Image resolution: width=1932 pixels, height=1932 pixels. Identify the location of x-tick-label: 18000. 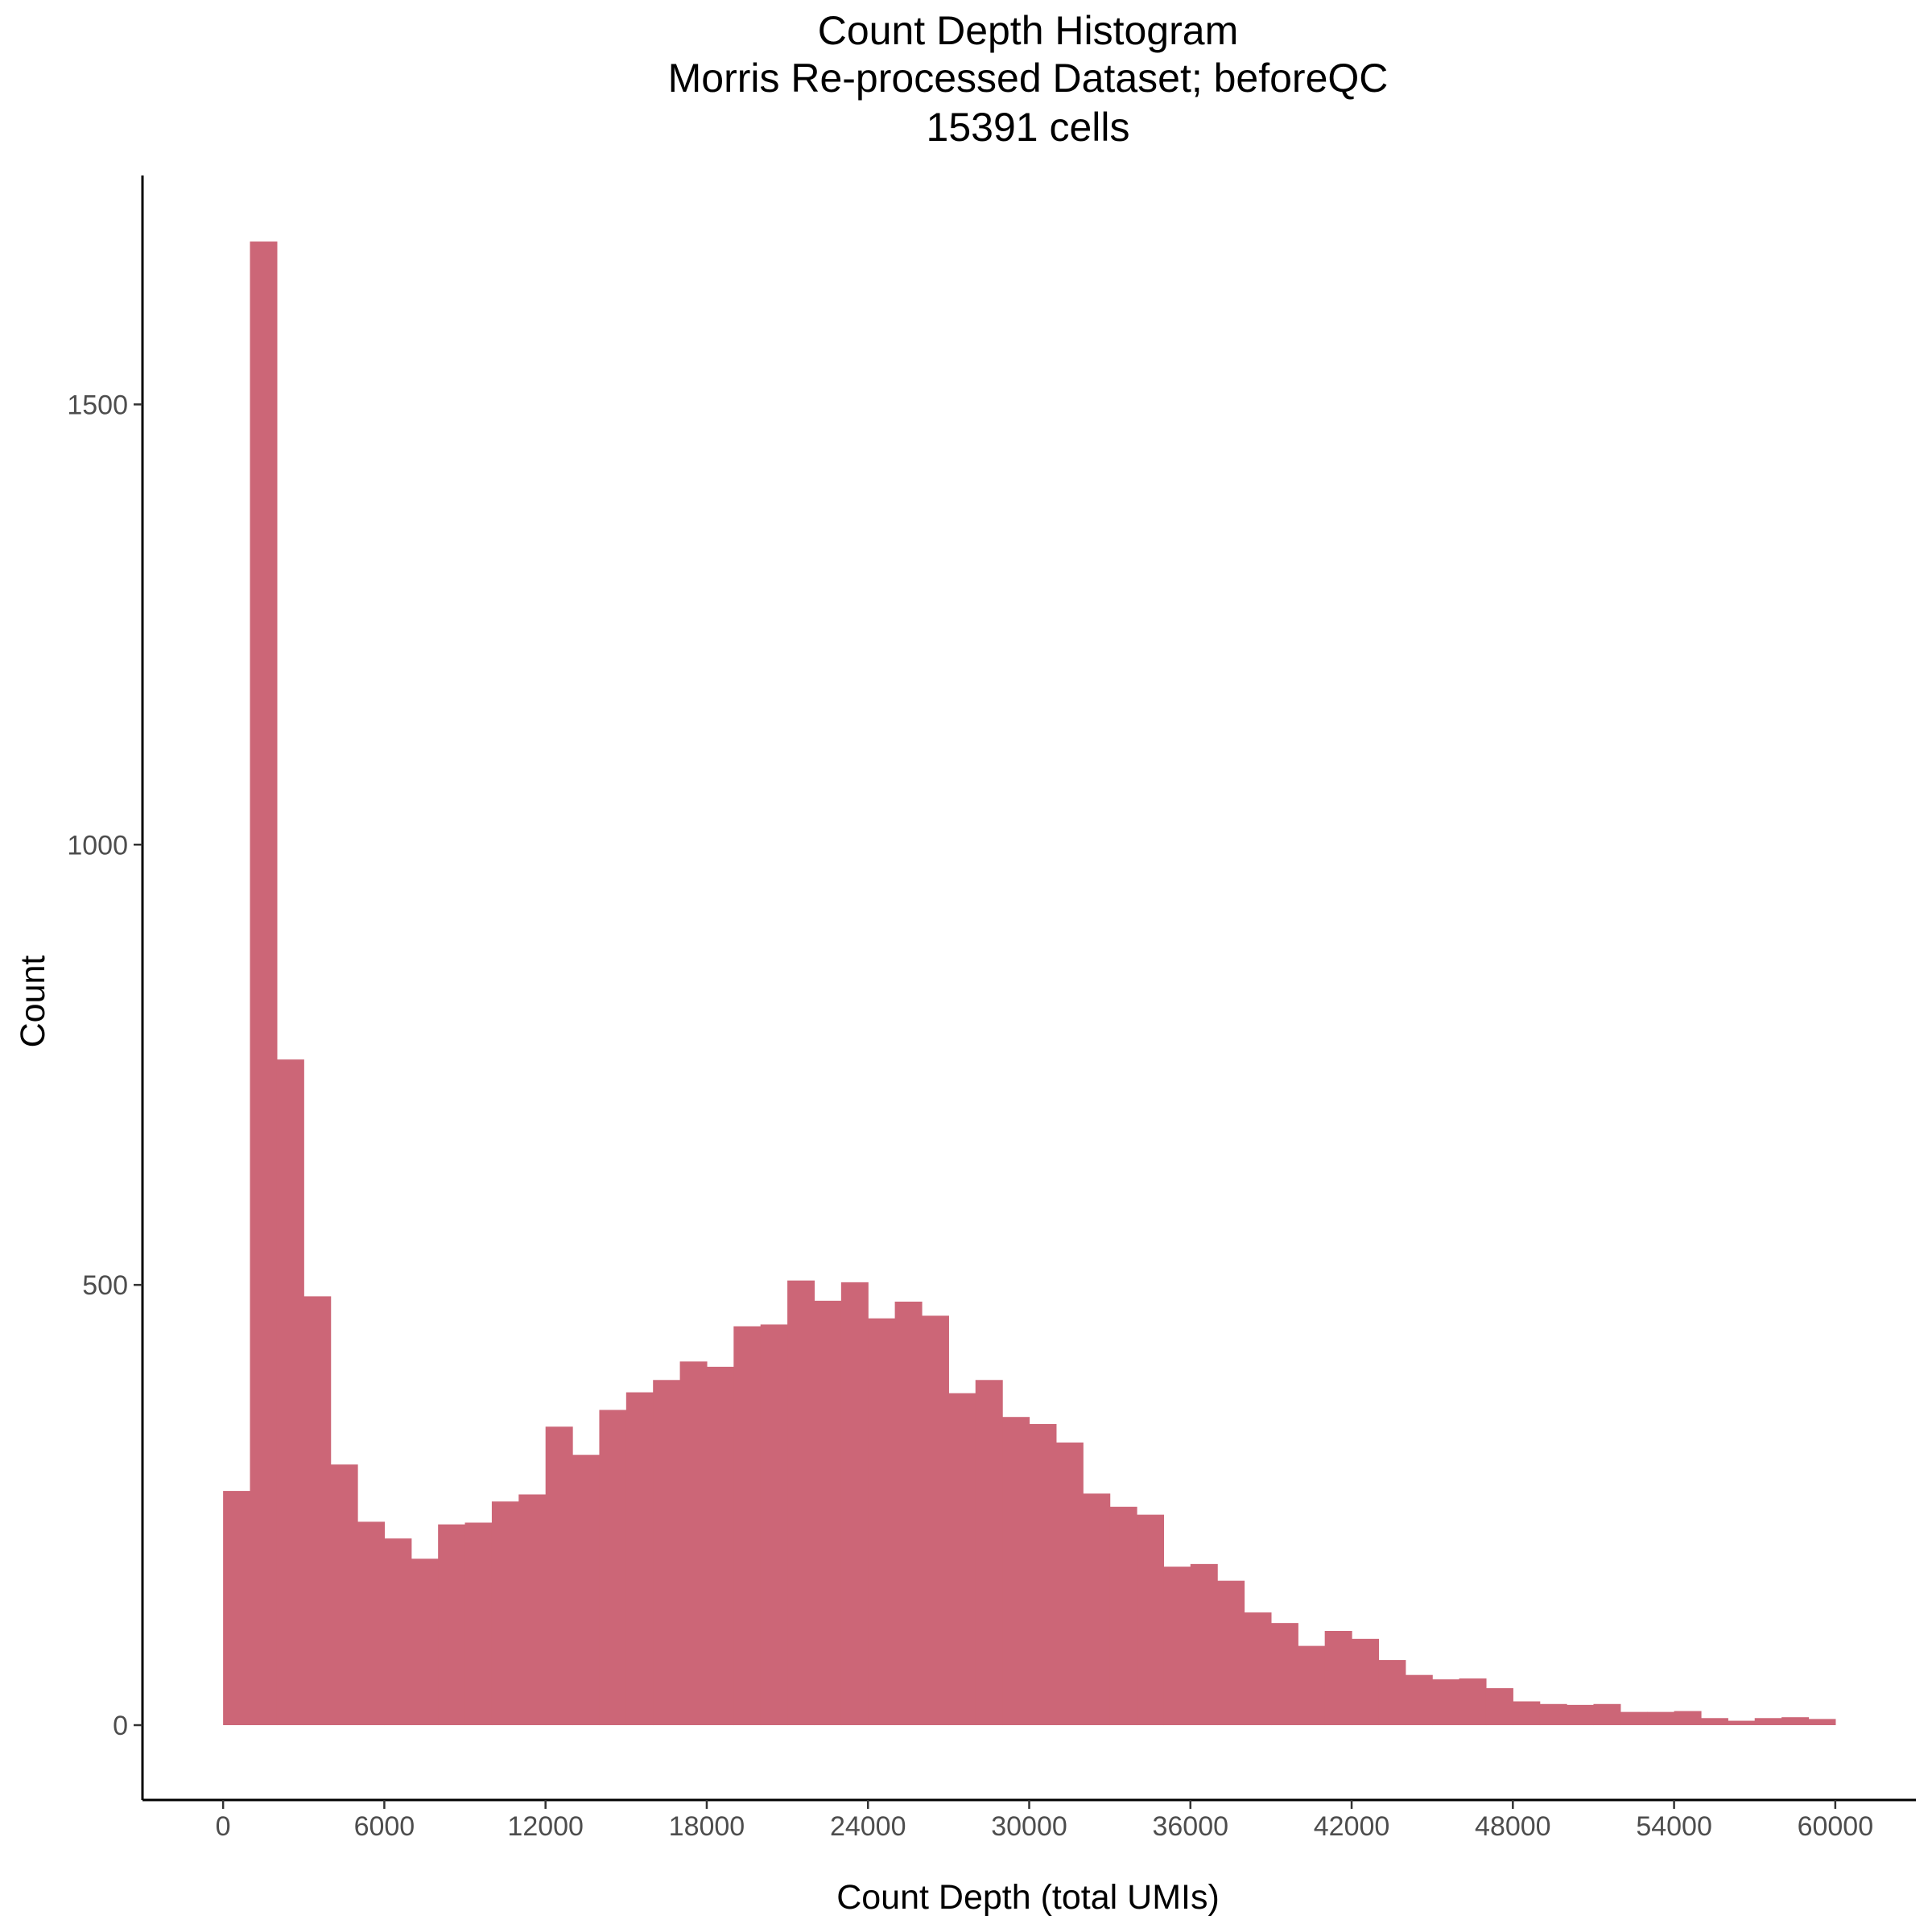
(707, 1826).